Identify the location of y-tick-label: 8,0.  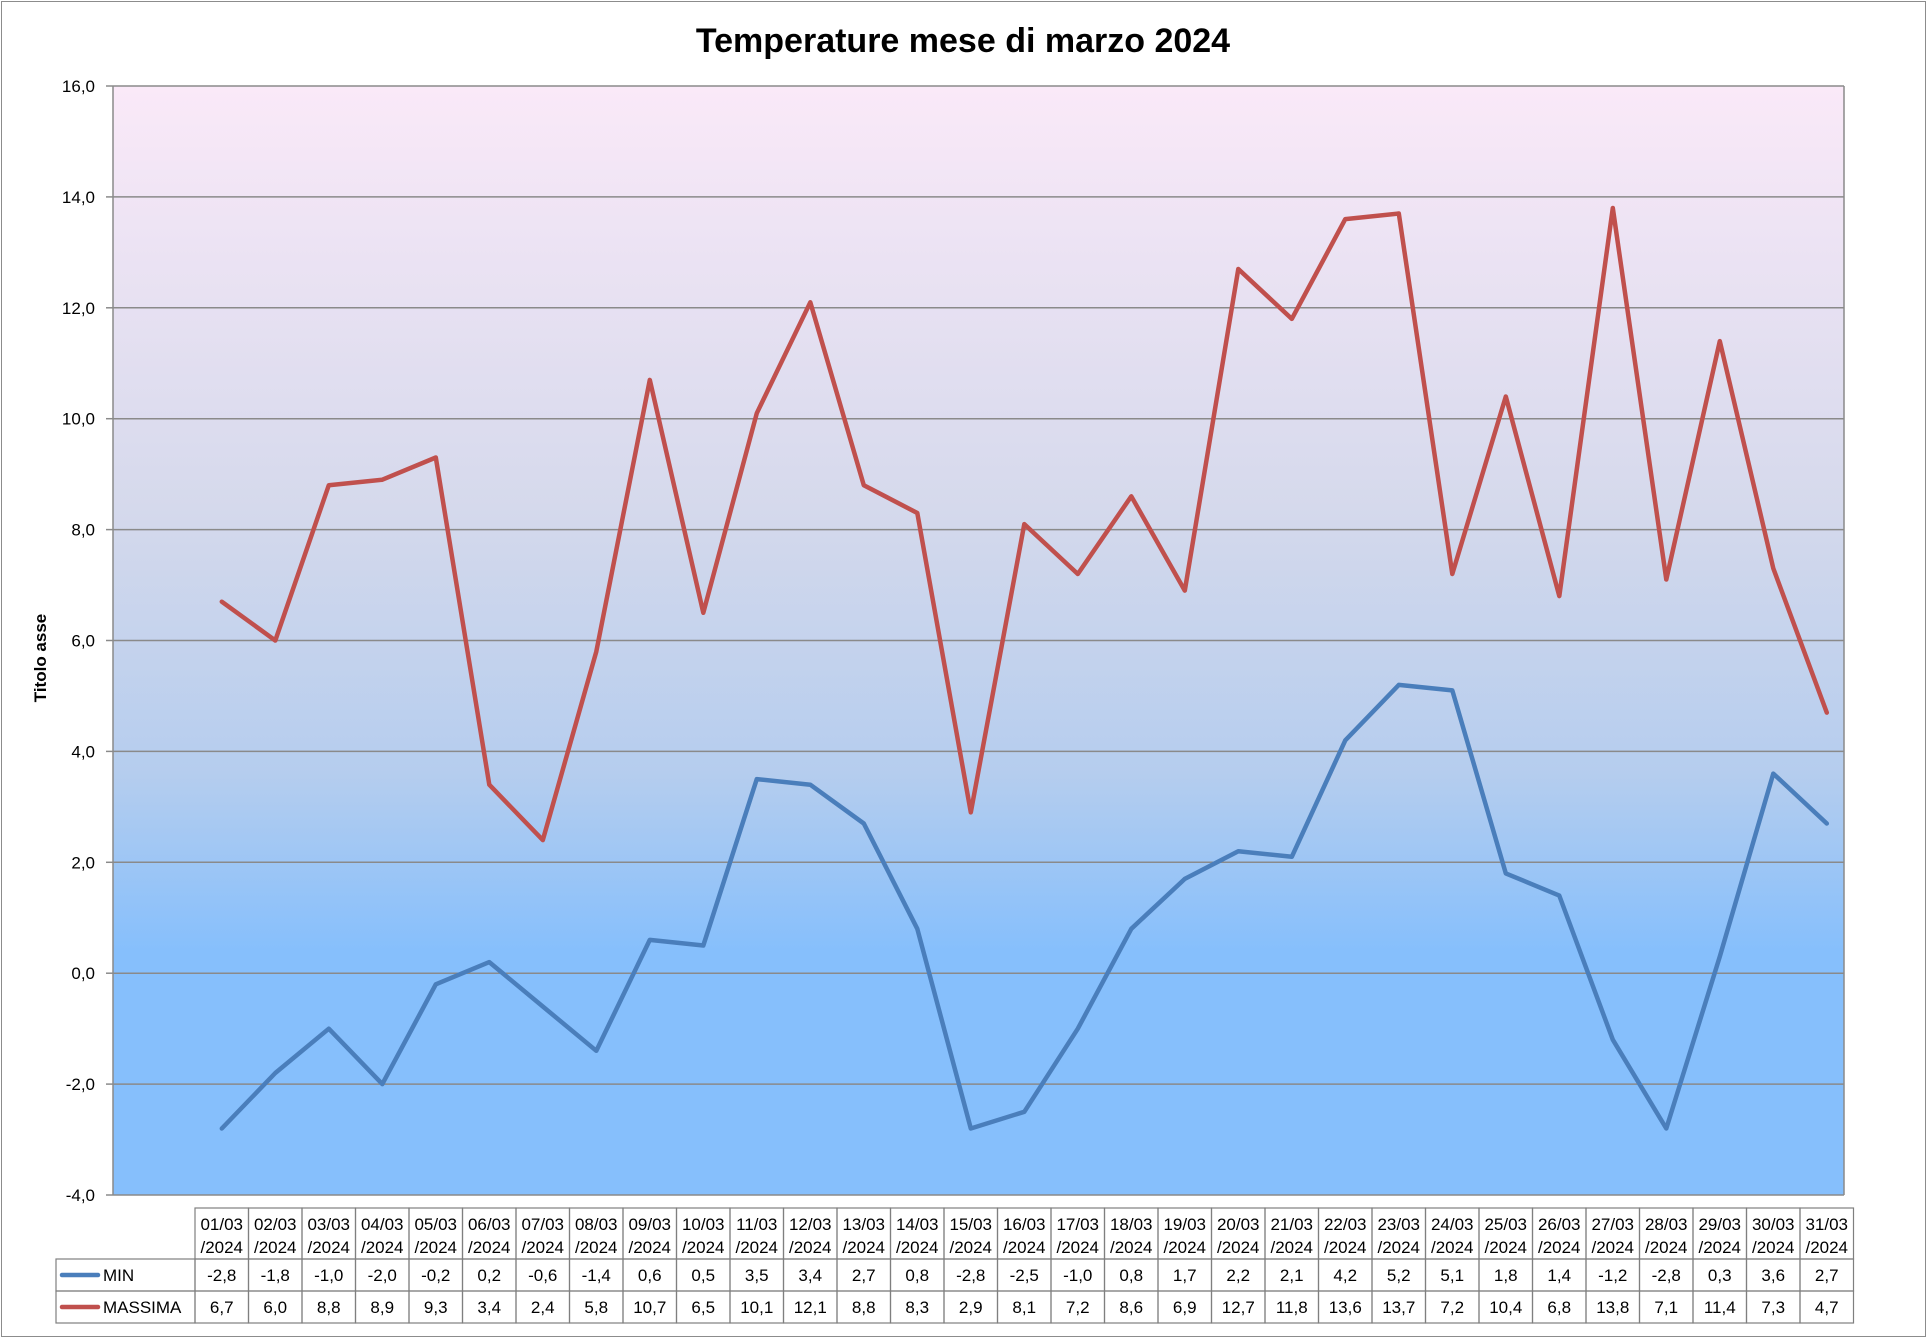
(83, 530).